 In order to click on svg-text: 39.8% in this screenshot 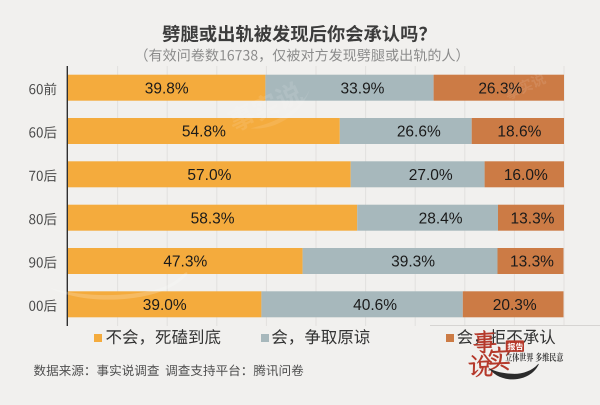, I will do `click(167, 88)`.